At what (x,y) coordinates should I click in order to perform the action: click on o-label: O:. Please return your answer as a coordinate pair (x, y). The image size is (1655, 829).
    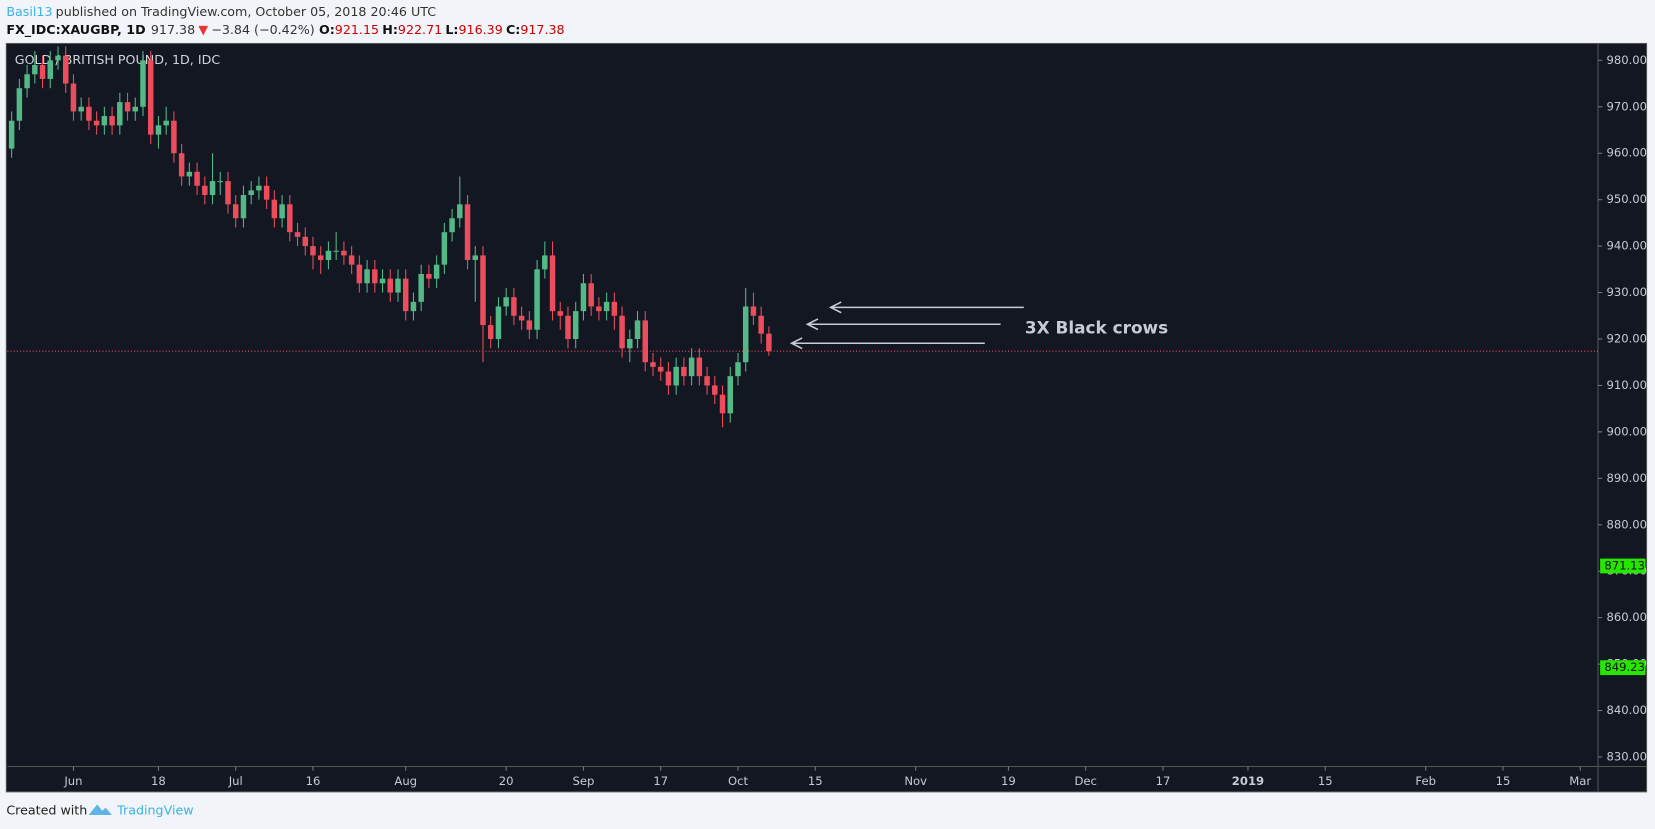
    Looking at the image, I should click on (327, 28).